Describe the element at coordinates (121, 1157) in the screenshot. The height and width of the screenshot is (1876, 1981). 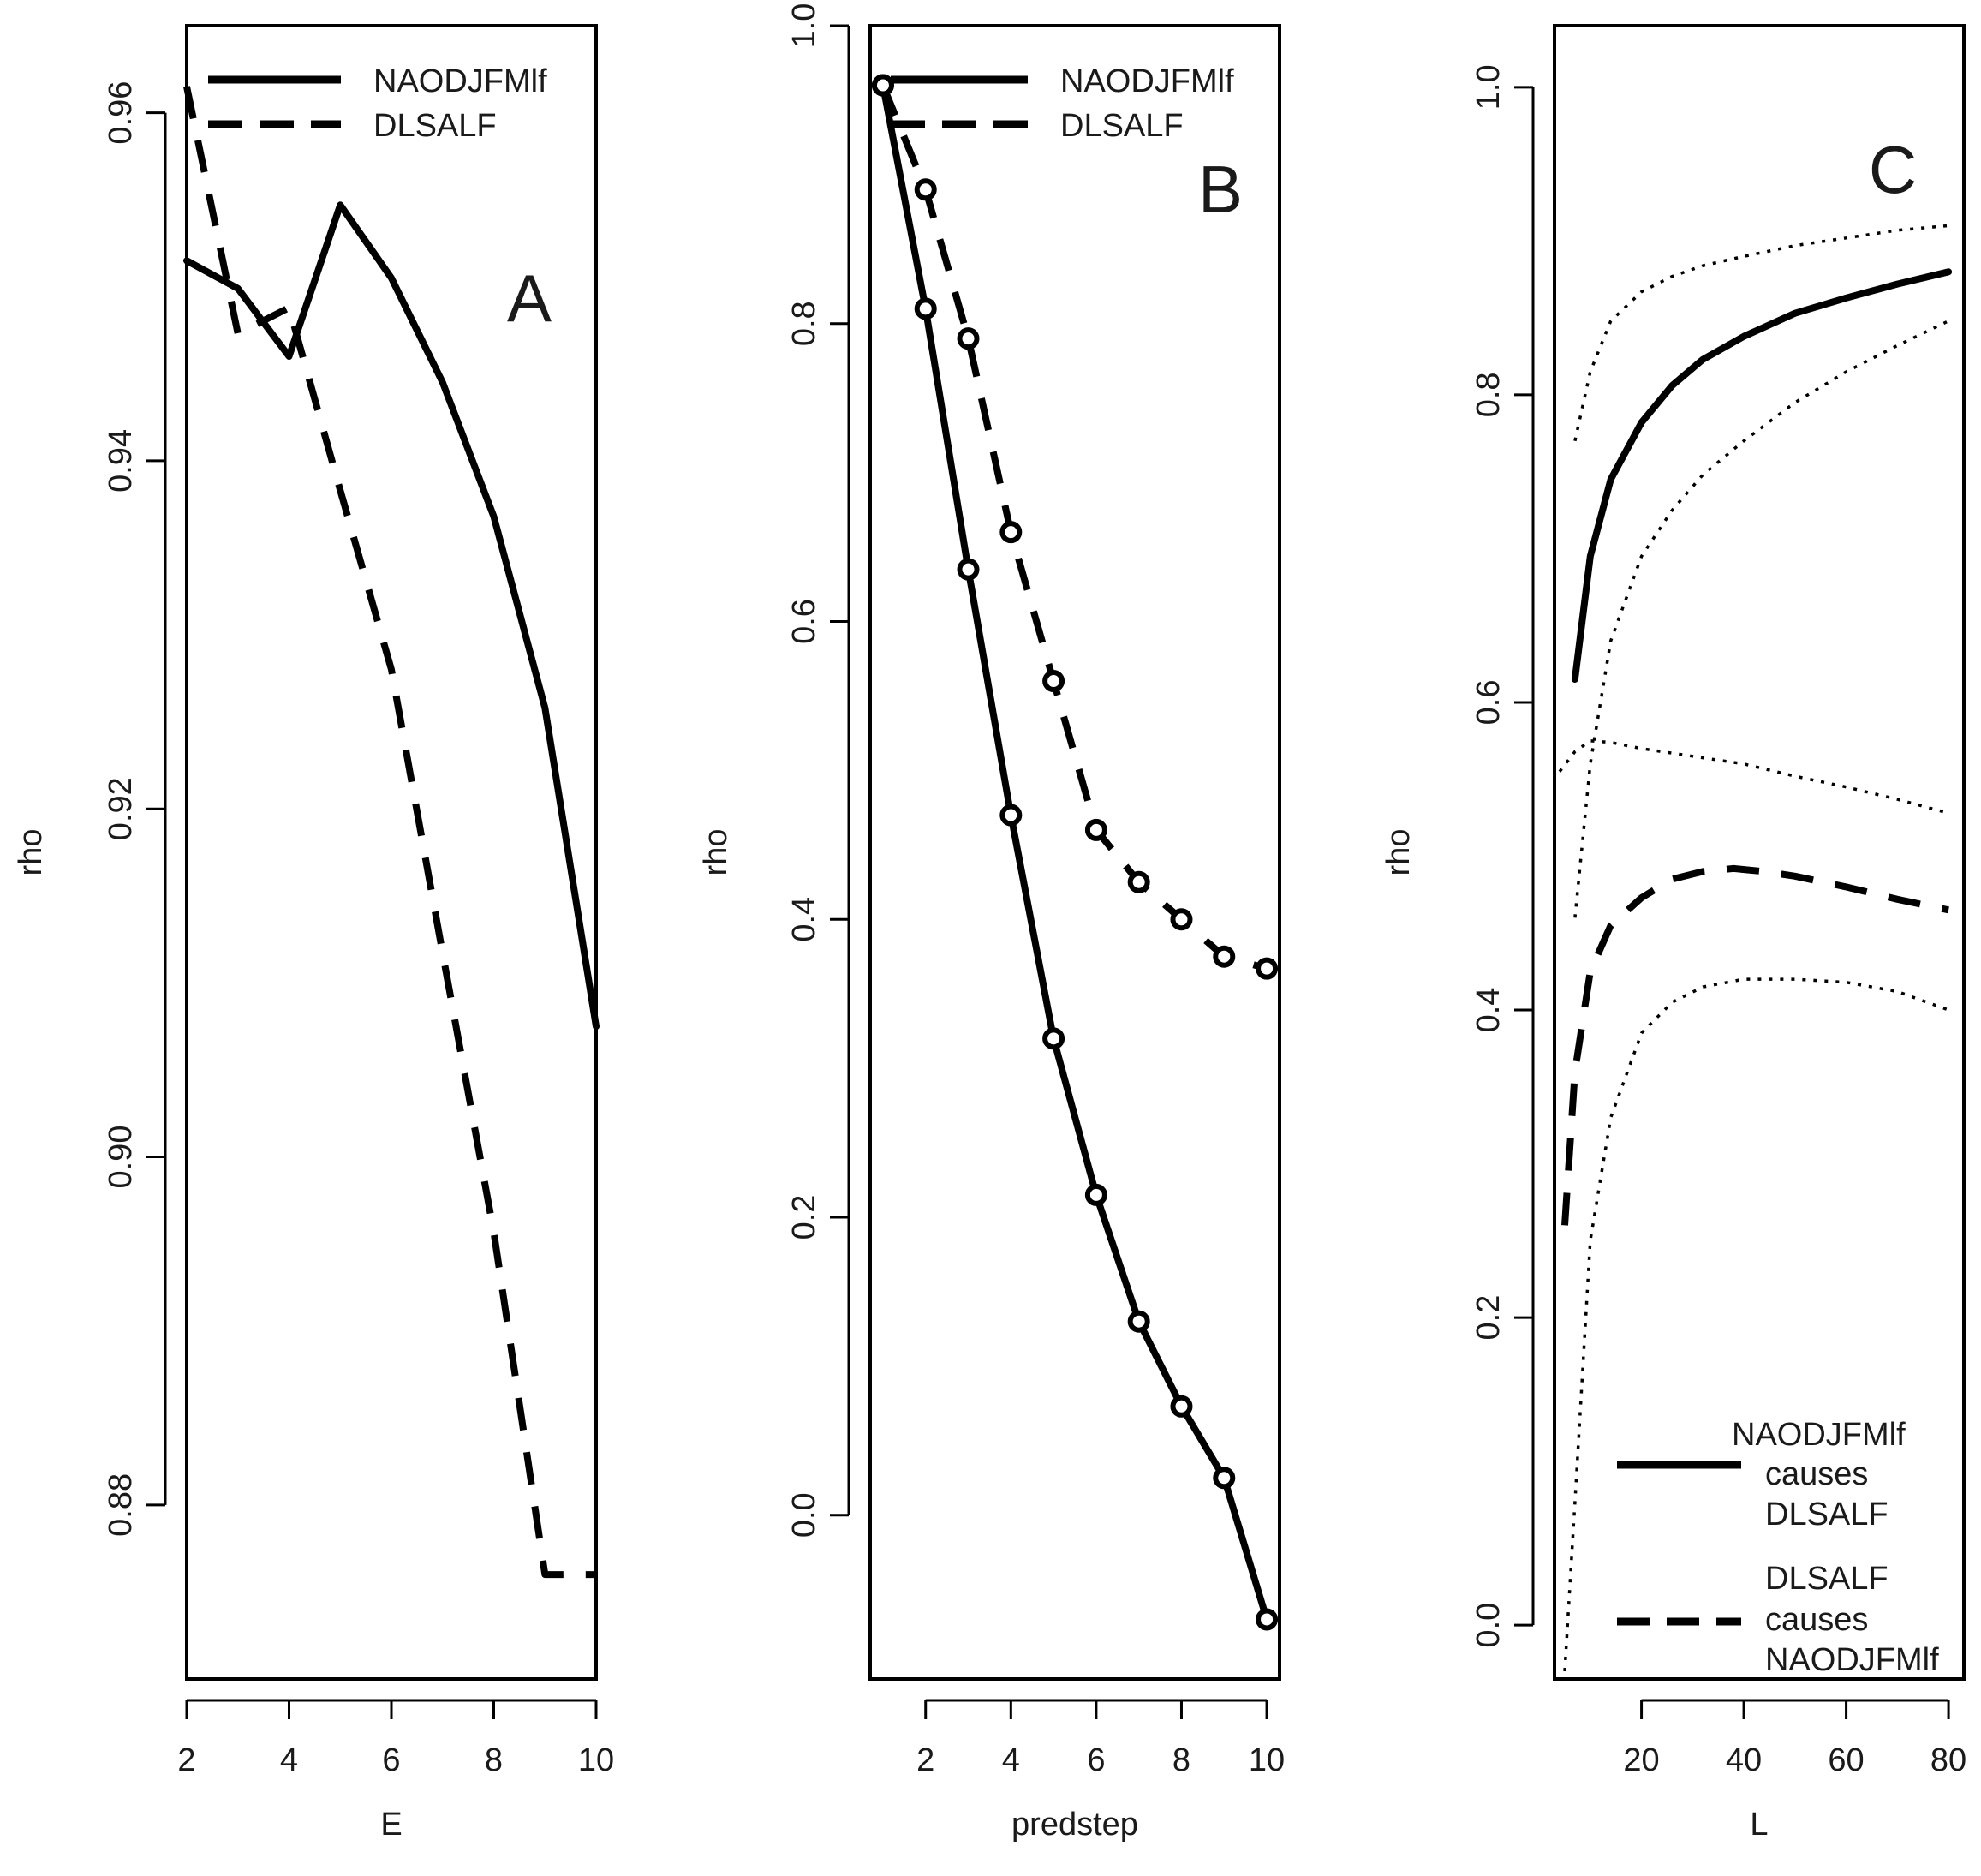
I see `y-tick-label: 0.90` at that location.